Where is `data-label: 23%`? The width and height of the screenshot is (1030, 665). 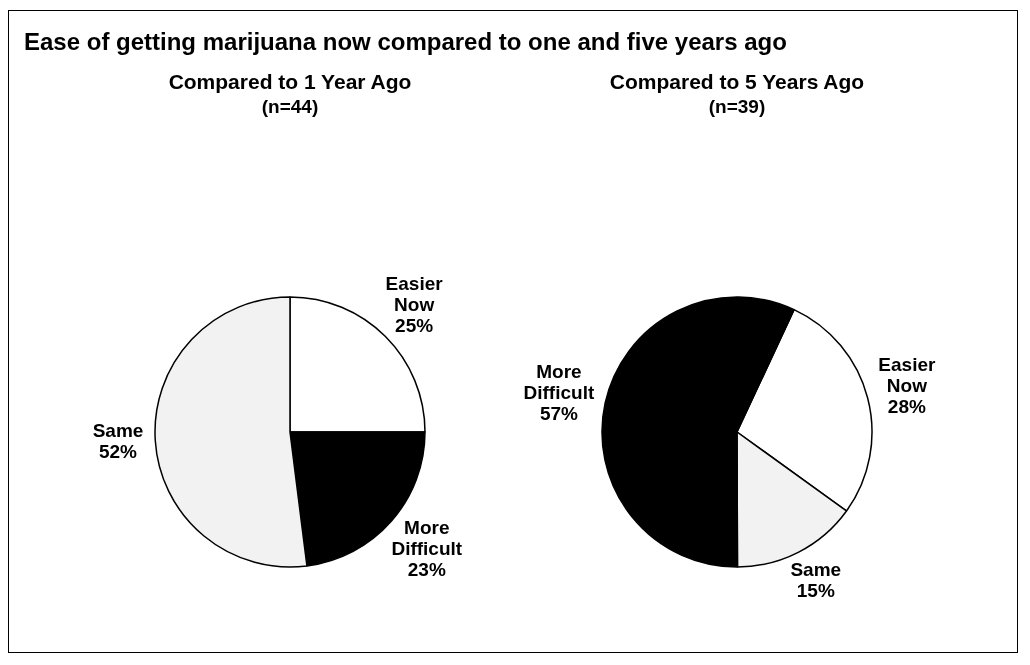
data-label: 23% is located at coordinates (426, 570).